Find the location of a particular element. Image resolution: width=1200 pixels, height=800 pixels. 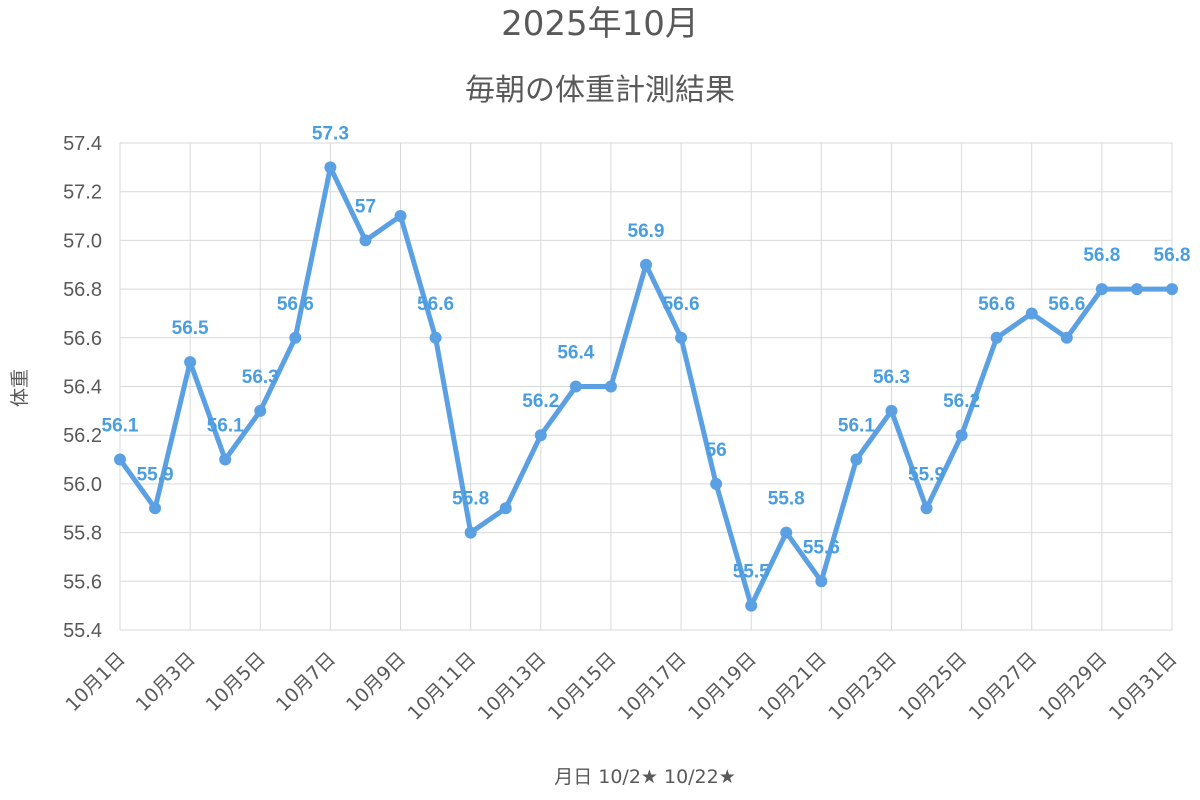

chart-title: 2025年10月 is located at coordinates (600, 24).